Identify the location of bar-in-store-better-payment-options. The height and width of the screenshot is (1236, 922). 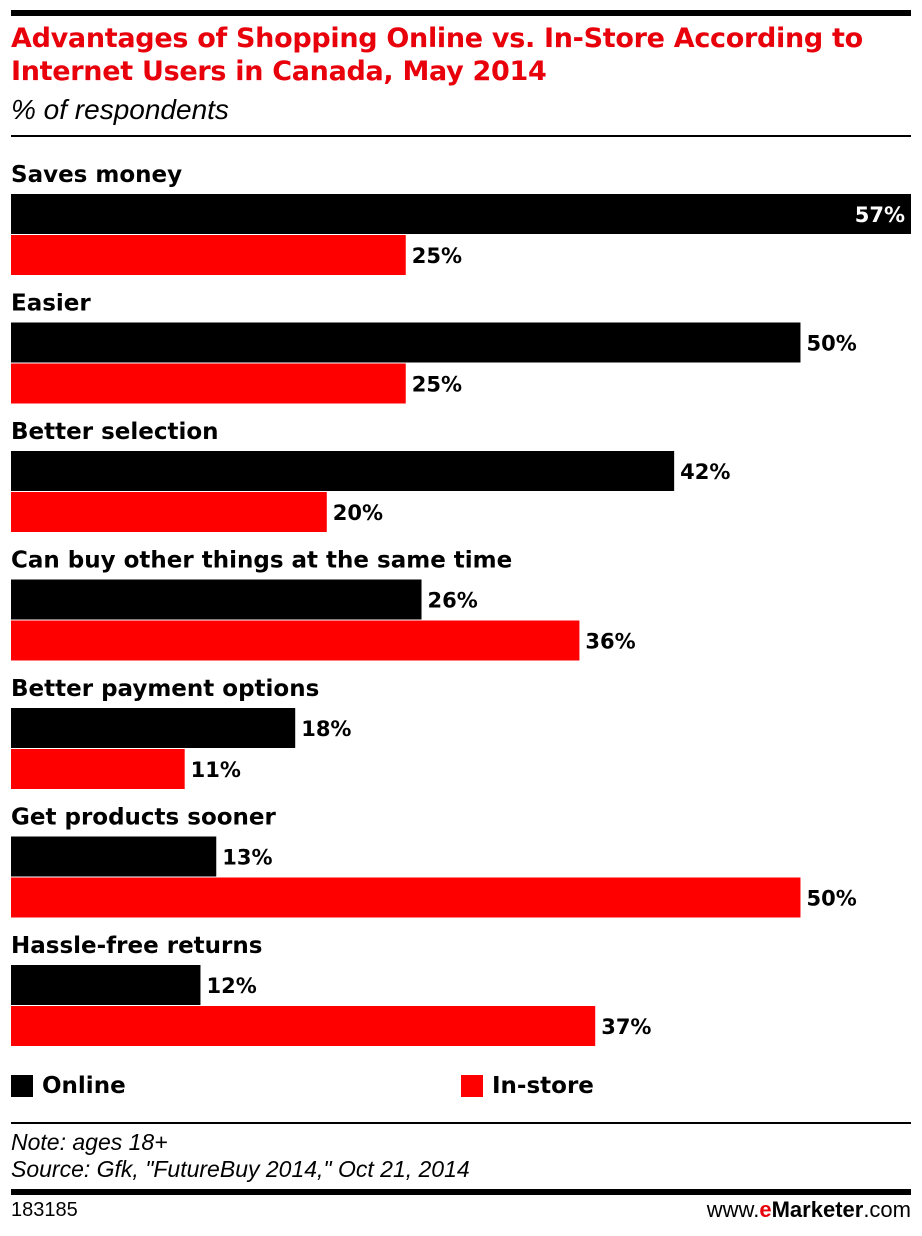
(98, 769).